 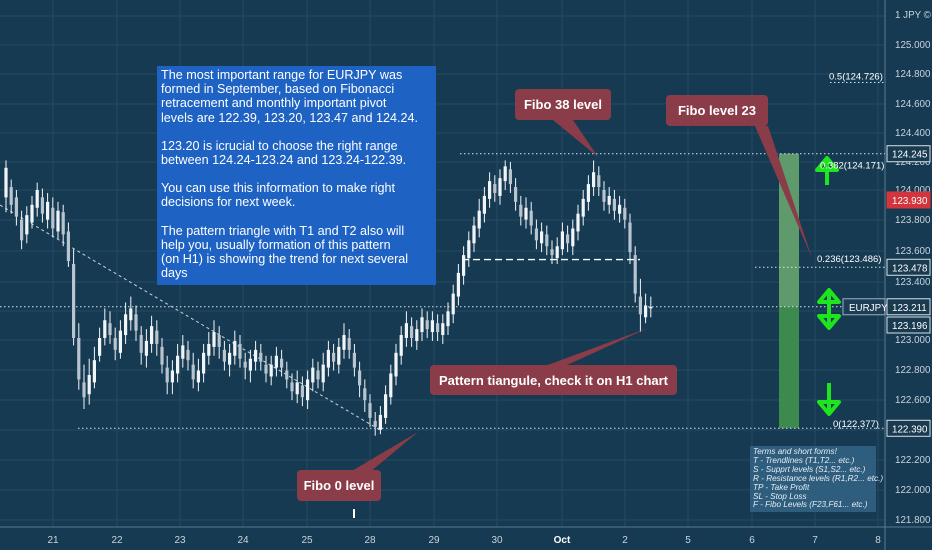 I want to click on price-axis-tick: 122.600, so click(x=913, y=400).